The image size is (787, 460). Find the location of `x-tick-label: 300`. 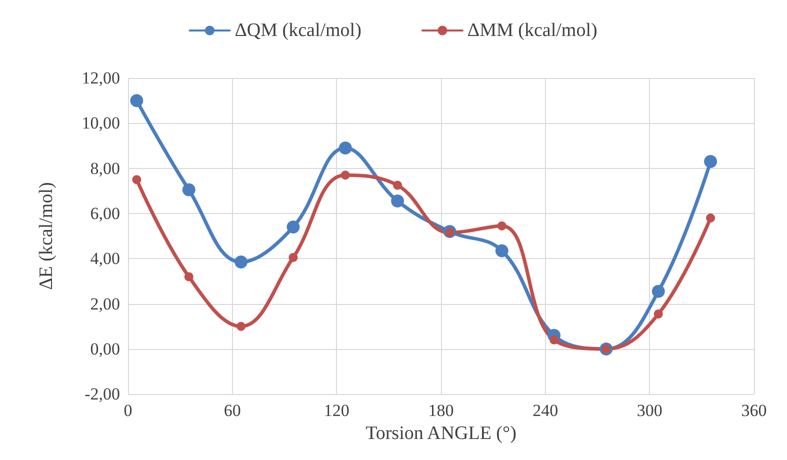

x-tick-label: 300 is located at coordinates (649, 410).